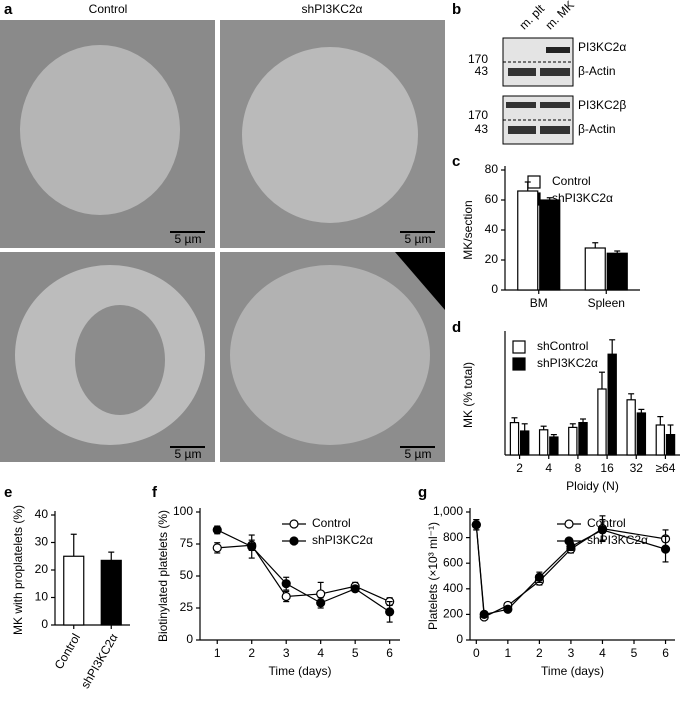 The height and width of the screenshot is (711, 685). Describe the element at coordinates (163, 576) in the screenshot. I see `y-axis-label: Biotinylated platelets (%)` at that location.